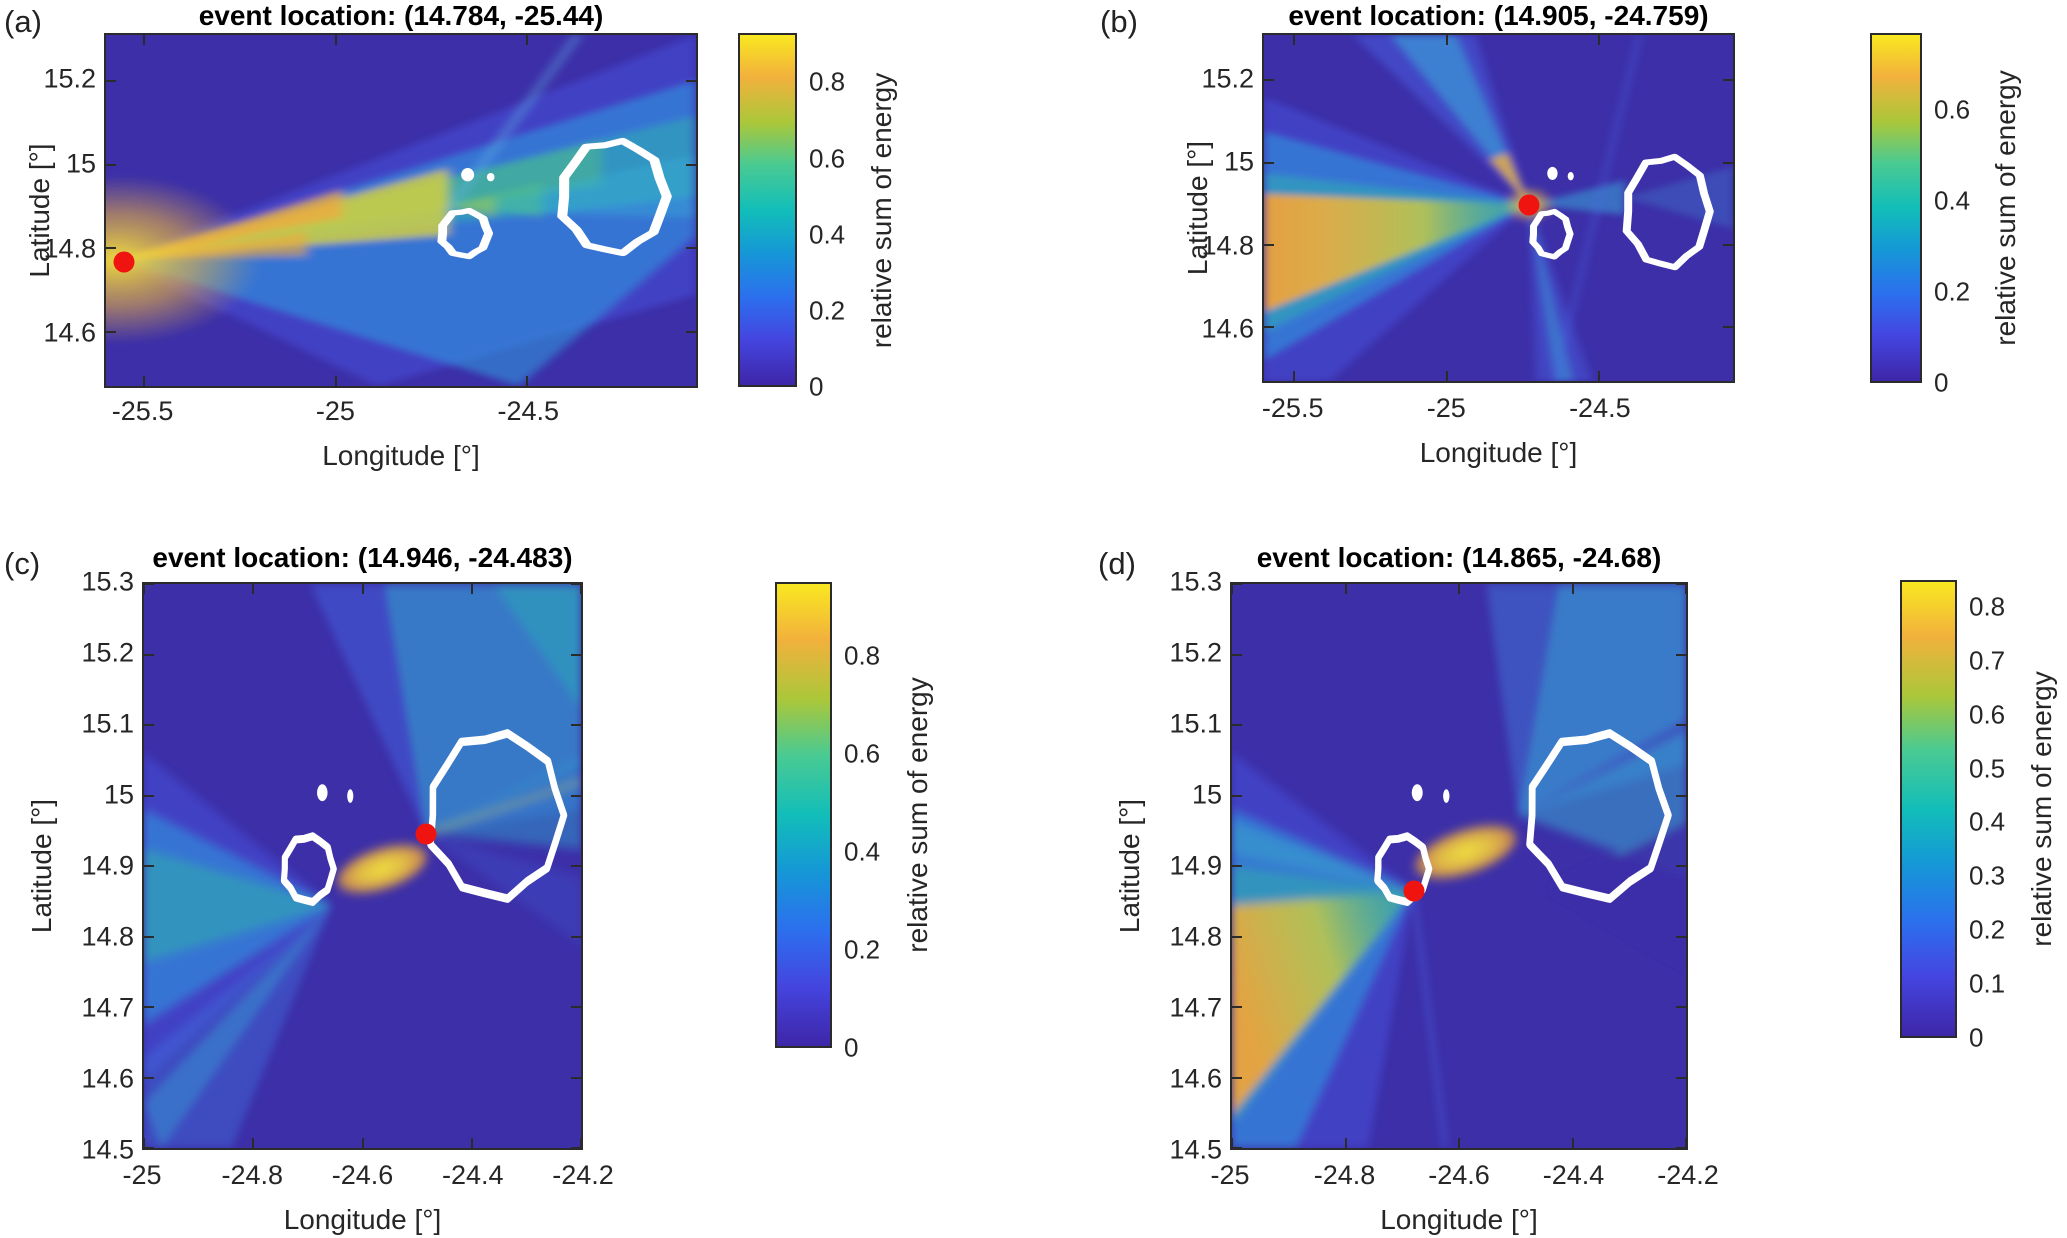 Image resolution: width=2067 pixels, height=1238 pixels. Describe the element at coordinates (362, 866) in the screenshot. I see `energy-beams-c` at that location.